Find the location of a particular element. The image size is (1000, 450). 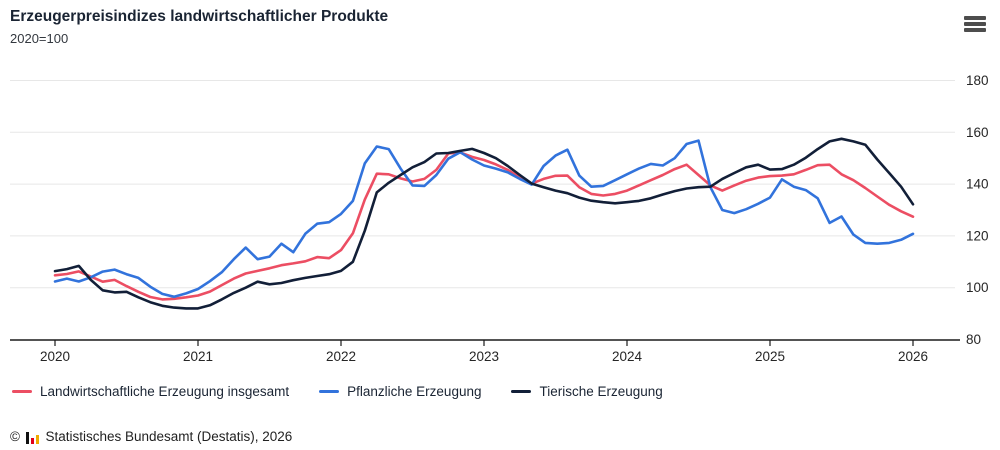

legend-dash-black is located at coordinates (521, 391).